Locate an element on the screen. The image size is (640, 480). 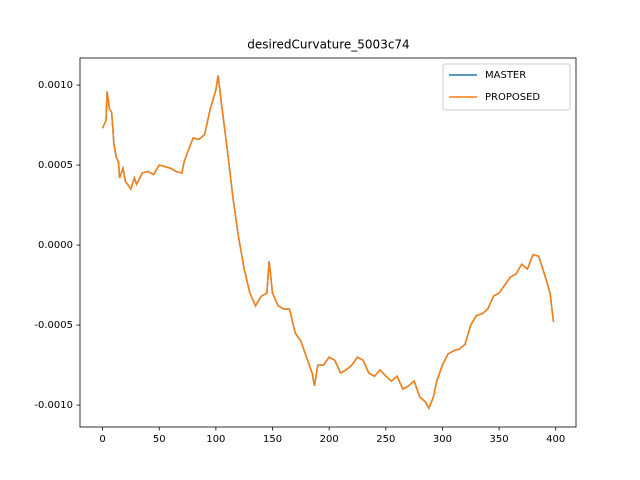
x-tick-label: 0 is located at coordinates (102, 439).